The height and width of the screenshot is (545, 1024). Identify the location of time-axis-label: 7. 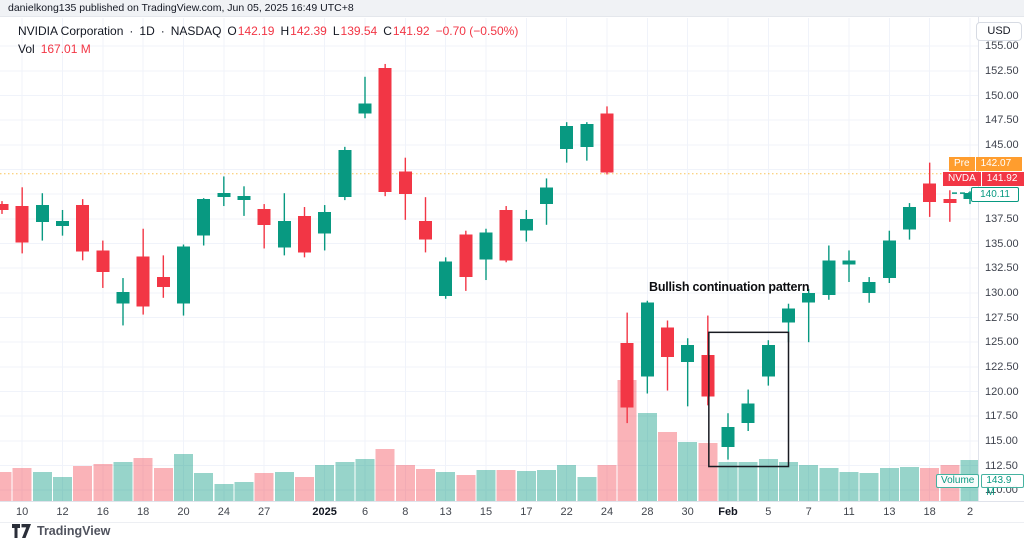
(808, 512).